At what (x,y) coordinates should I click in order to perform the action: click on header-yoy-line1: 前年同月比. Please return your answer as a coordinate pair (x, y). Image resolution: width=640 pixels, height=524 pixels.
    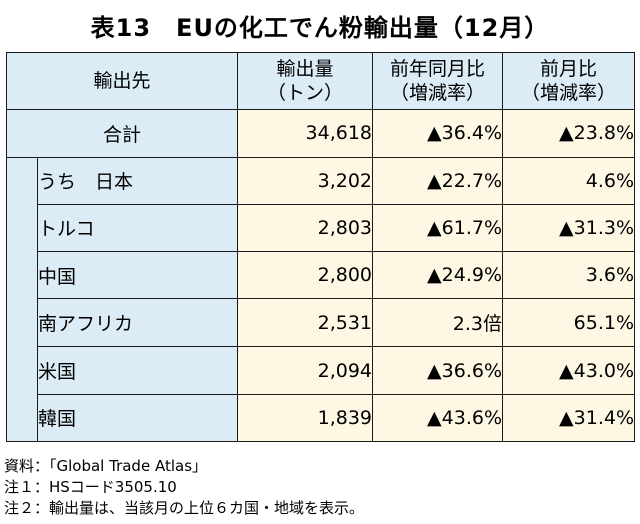
    Looking at the image, I should click on (438, 69).